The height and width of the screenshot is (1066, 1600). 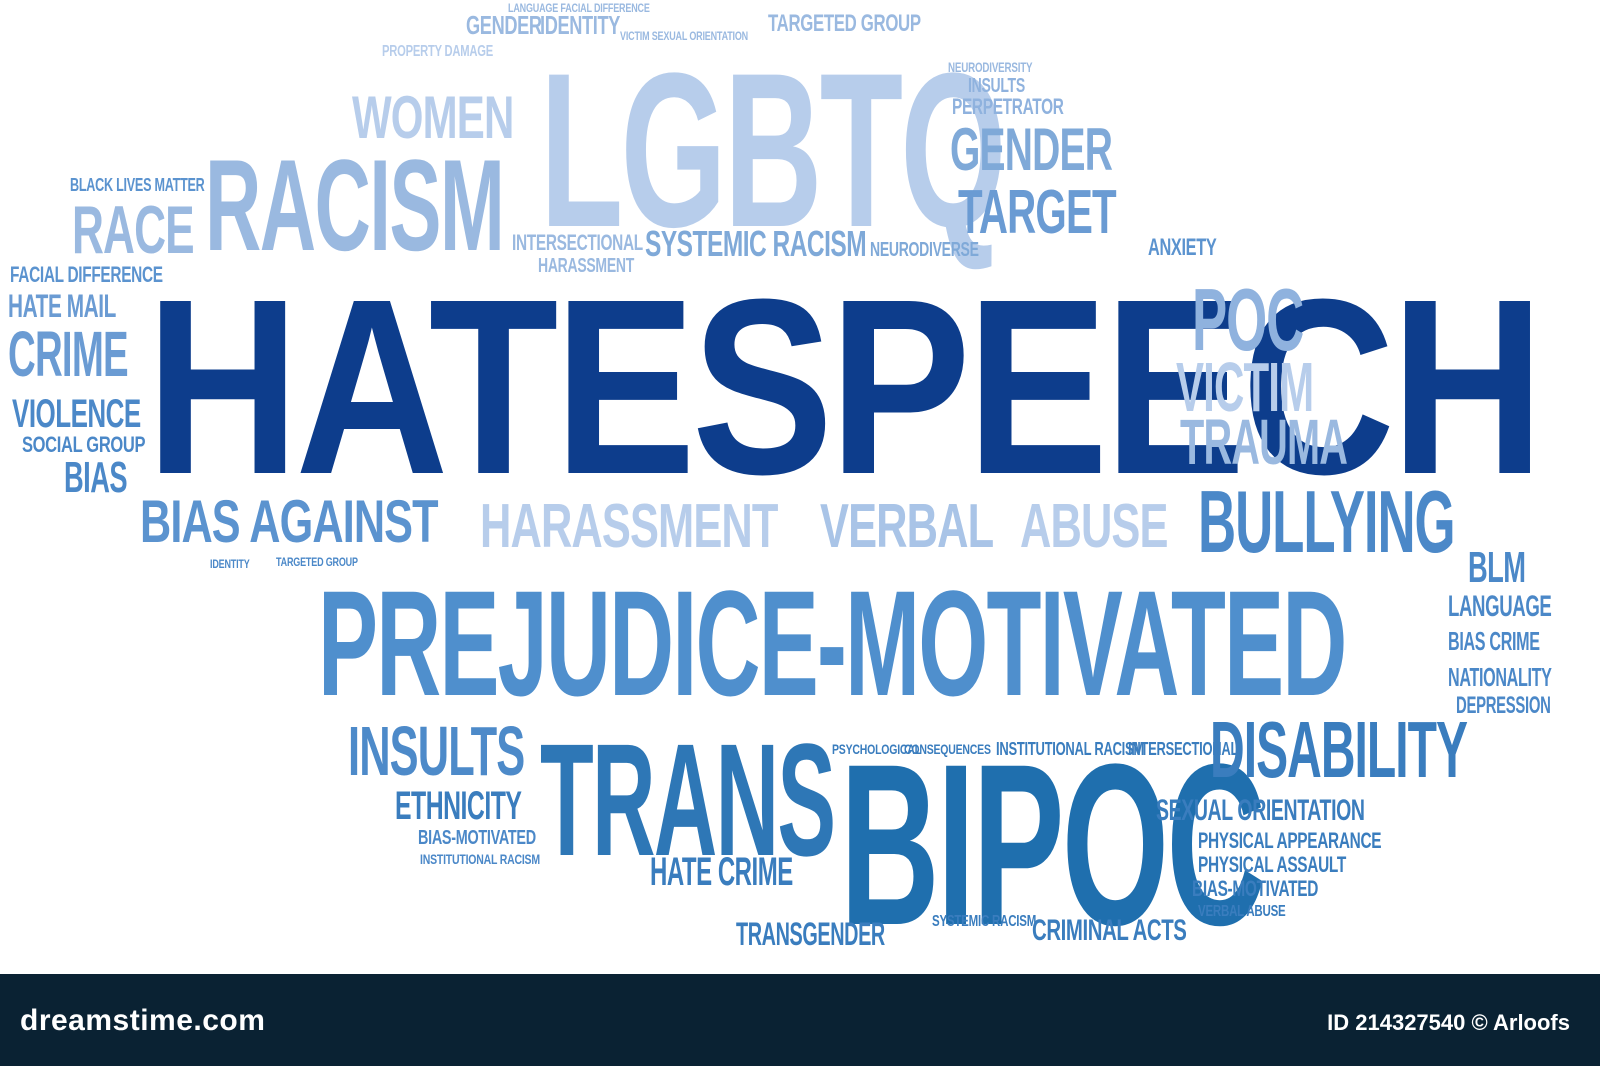 I want to click on word-bias-crime: BIAS CRIME, so click(x=1494, y=641).